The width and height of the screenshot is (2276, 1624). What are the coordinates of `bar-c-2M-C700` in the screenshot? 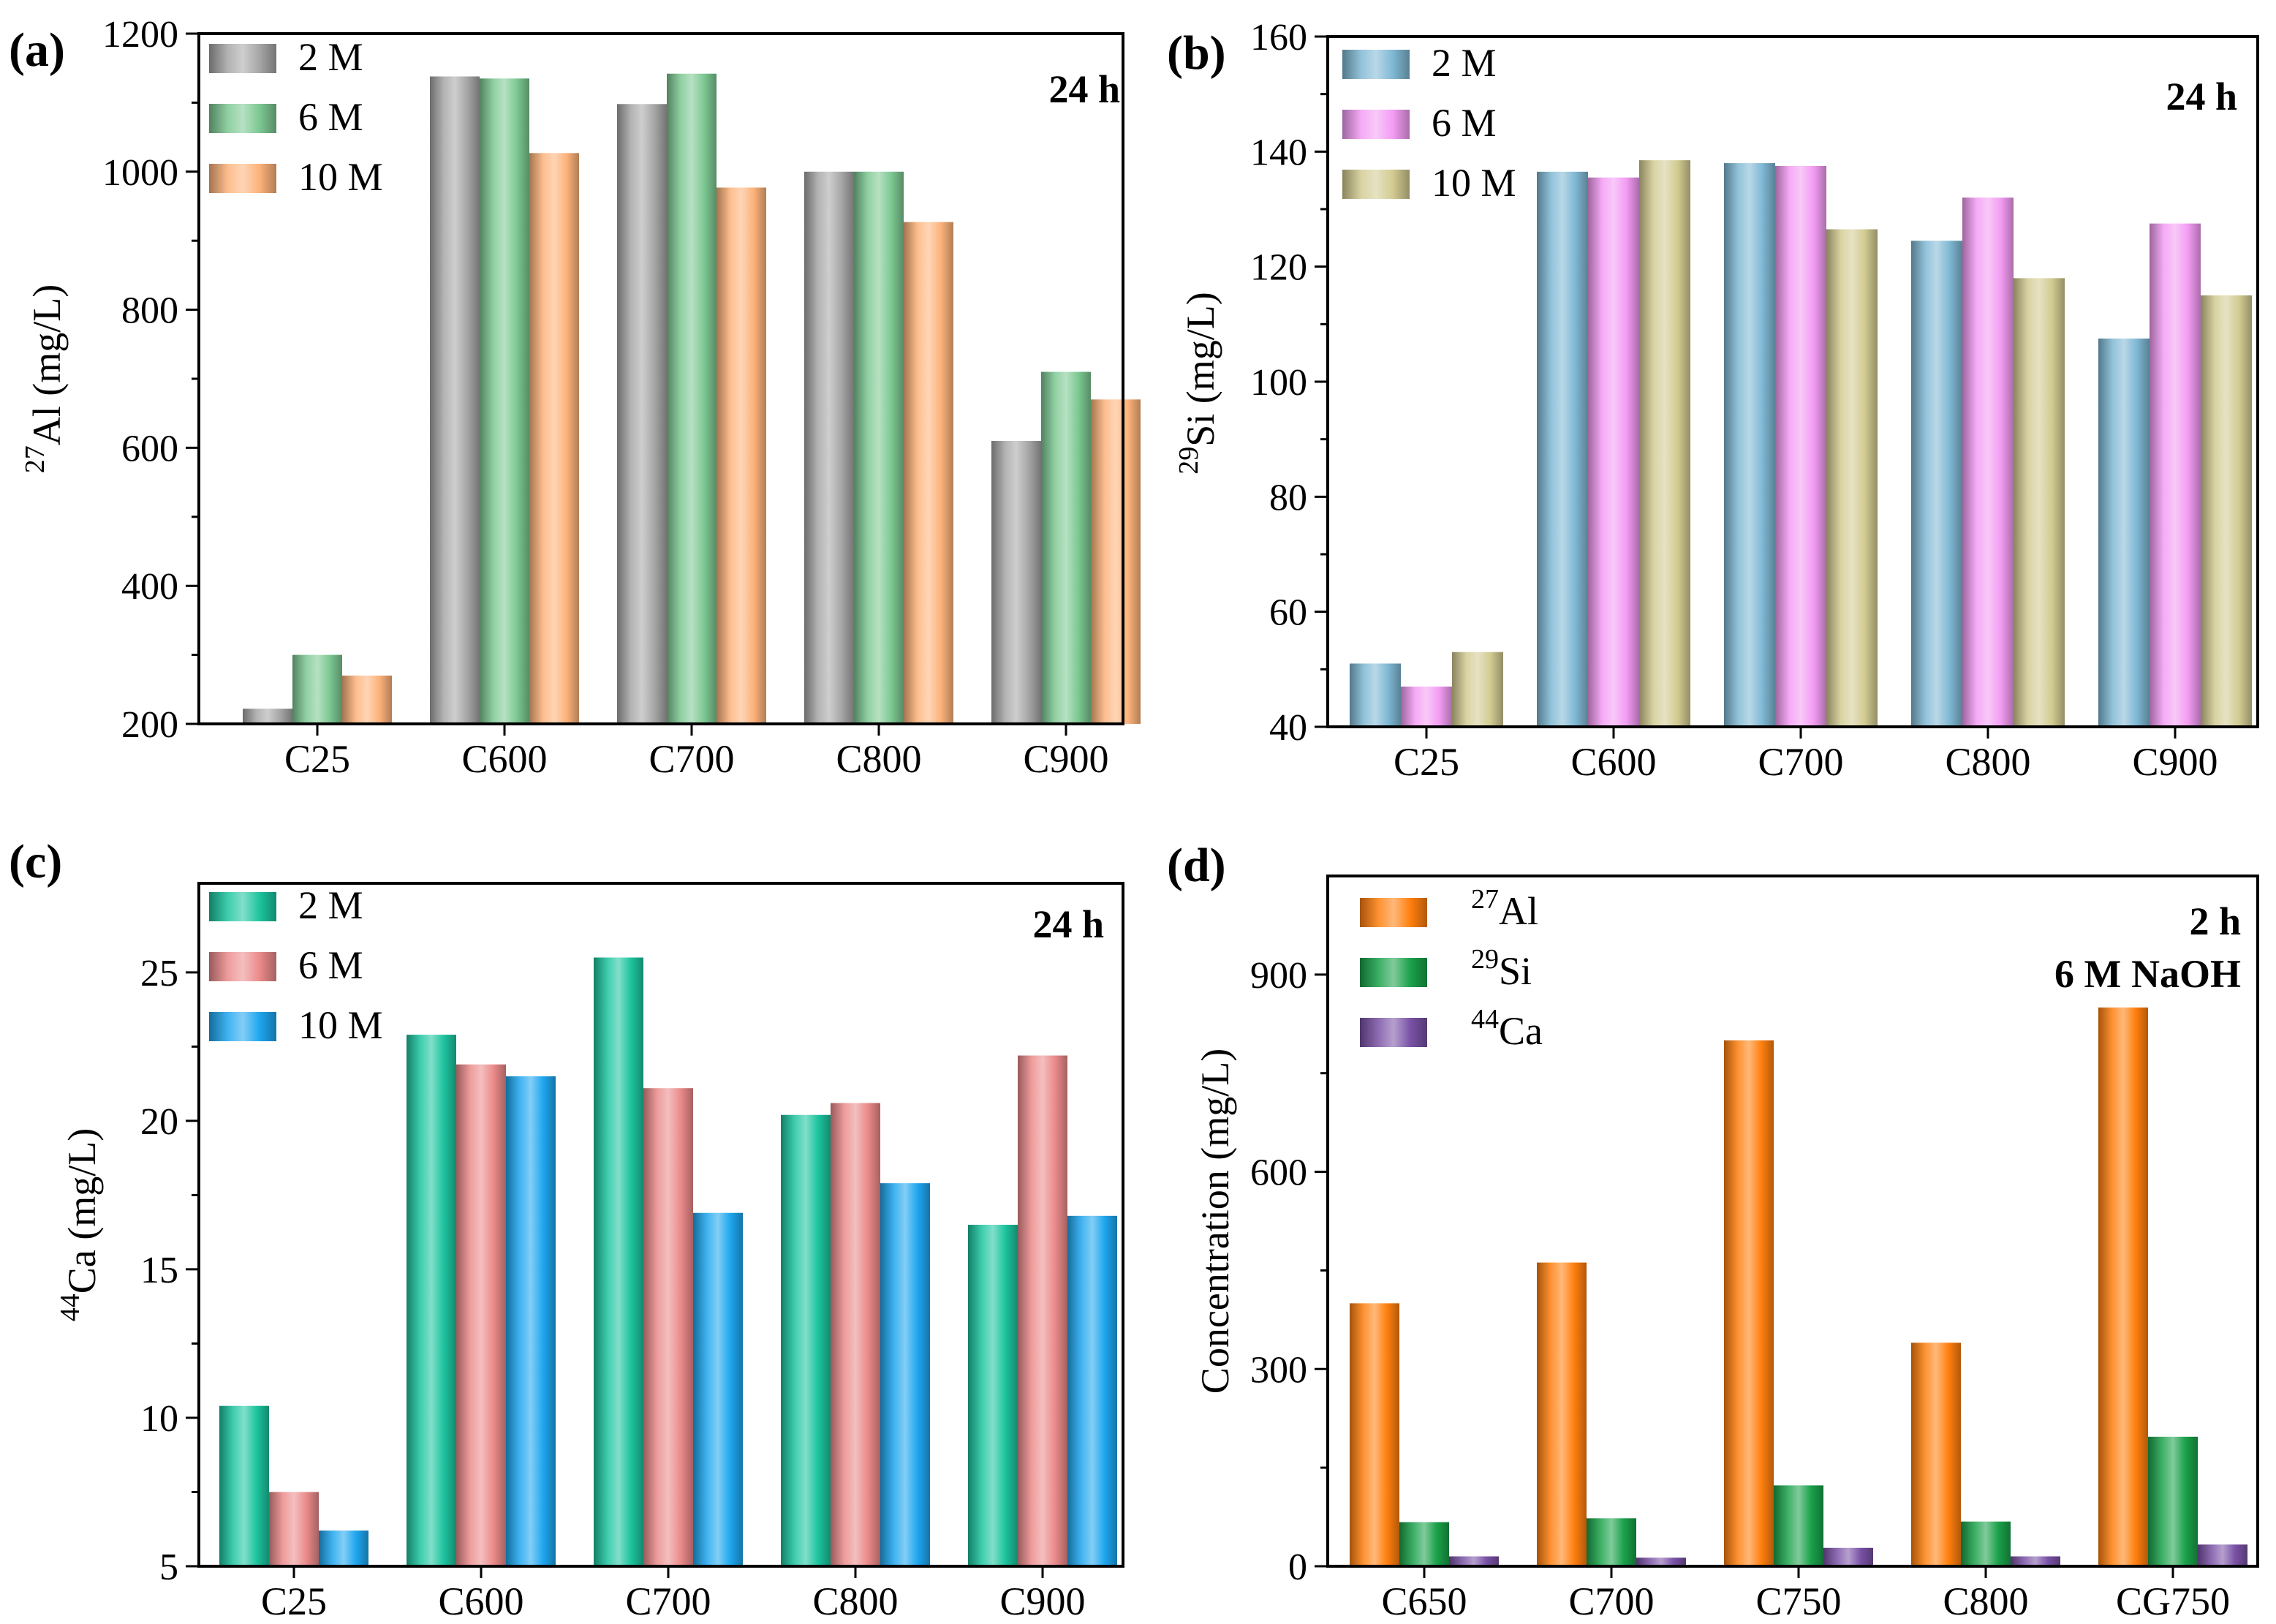 It's located at (618, 1262).